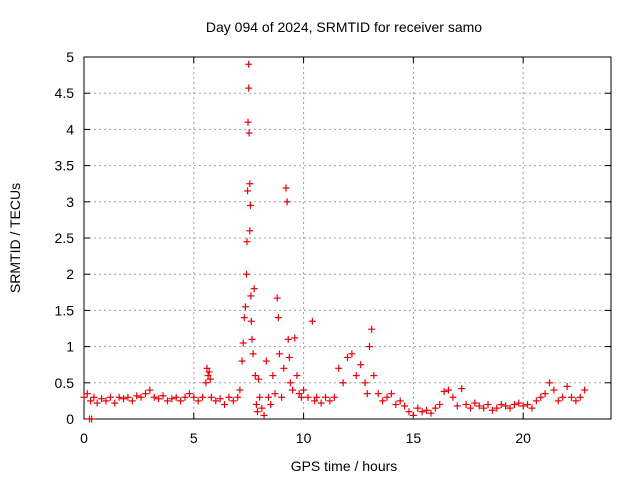 Image resolution: width=640 pixels, height=480 pixels. I want to click on y-axis-label: SRMTID / TECUs, so click(15, 238).